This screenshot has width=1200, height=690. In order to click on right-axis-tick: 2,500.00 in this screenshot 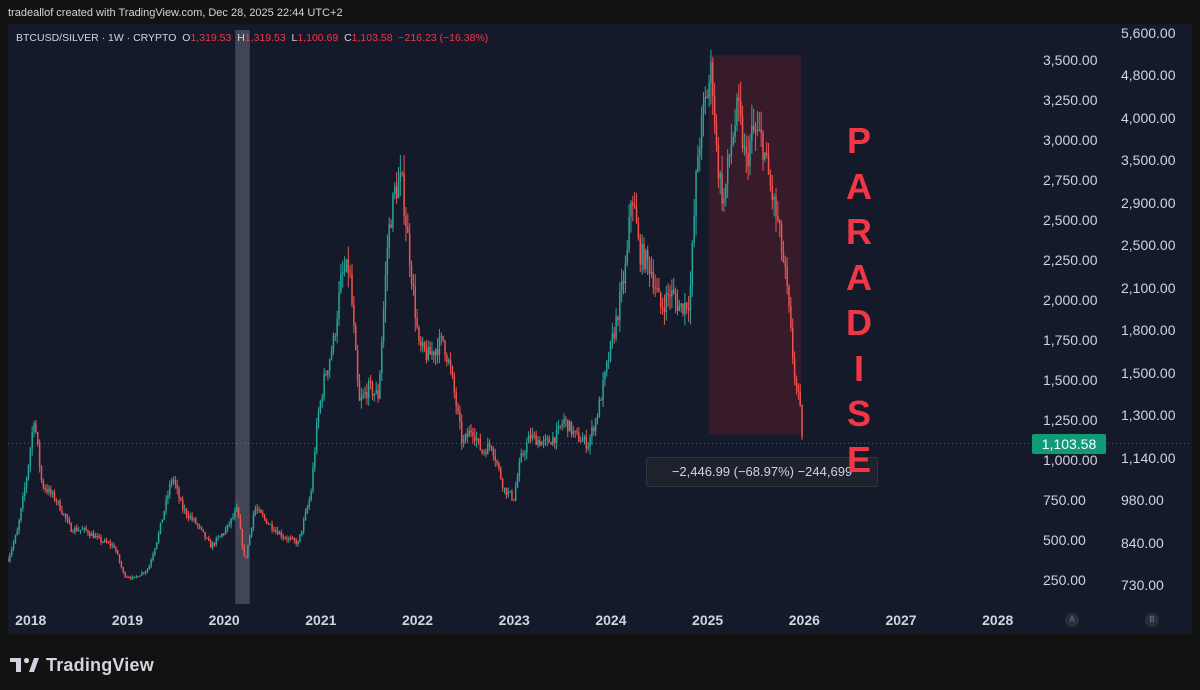, I will do `click(1148, 245)`.